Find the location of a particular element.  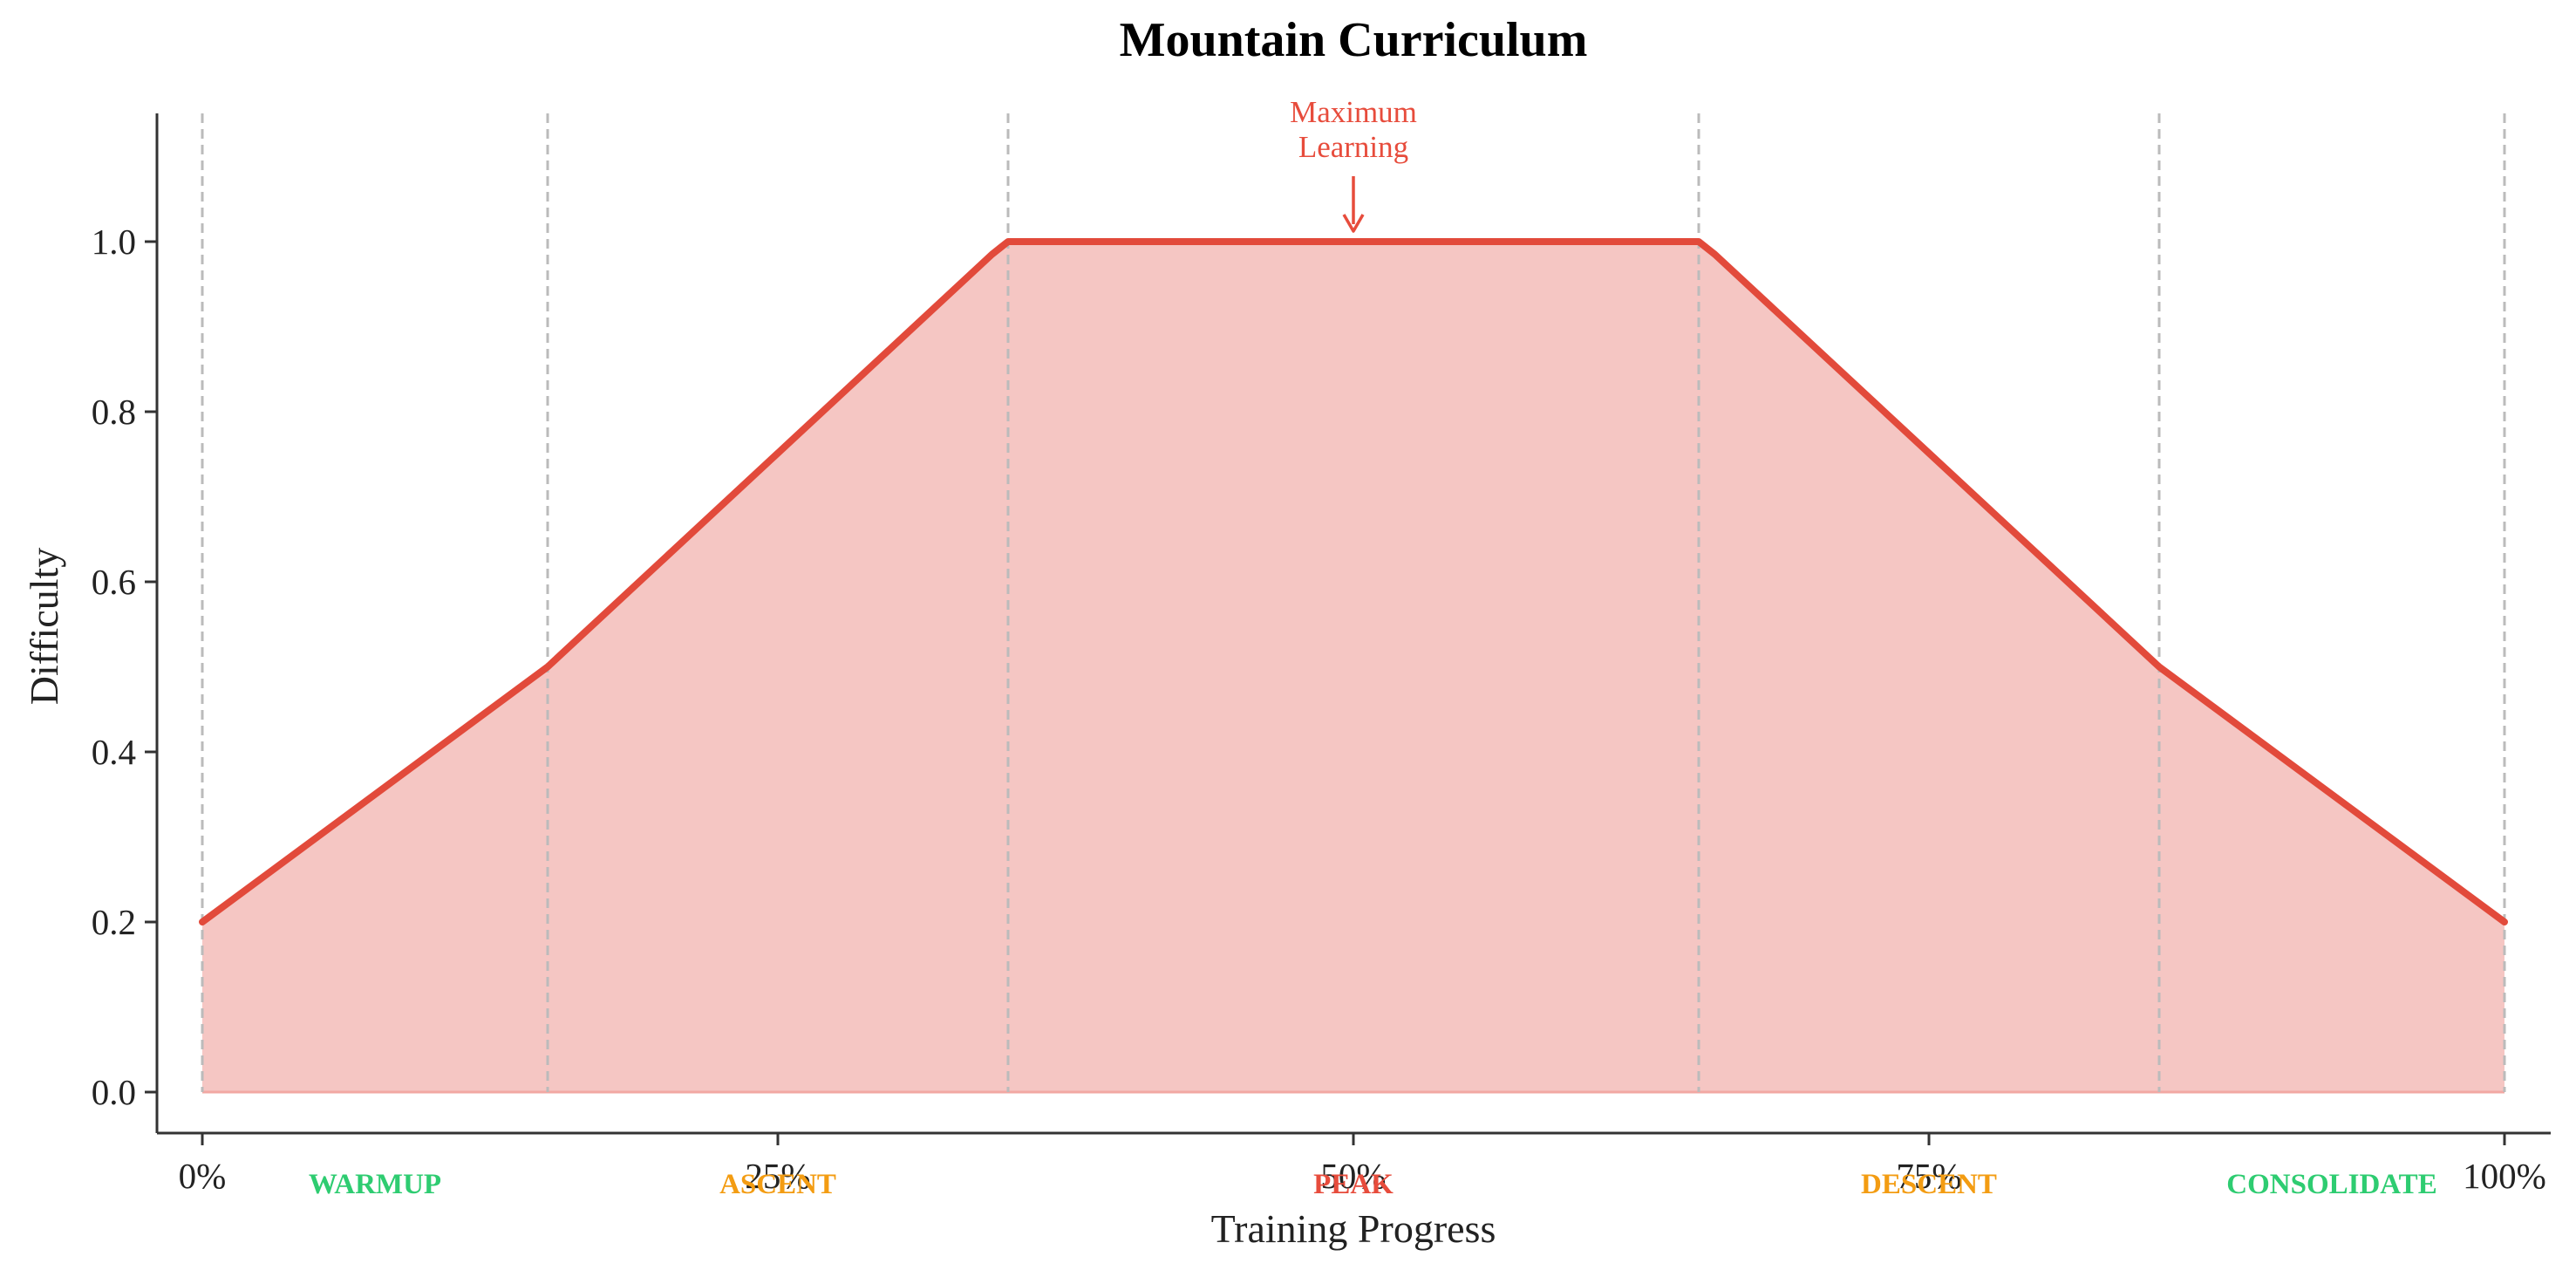

phase-label-consolidate: CONSOLIDATE is located at coordinates (2331, 1184).